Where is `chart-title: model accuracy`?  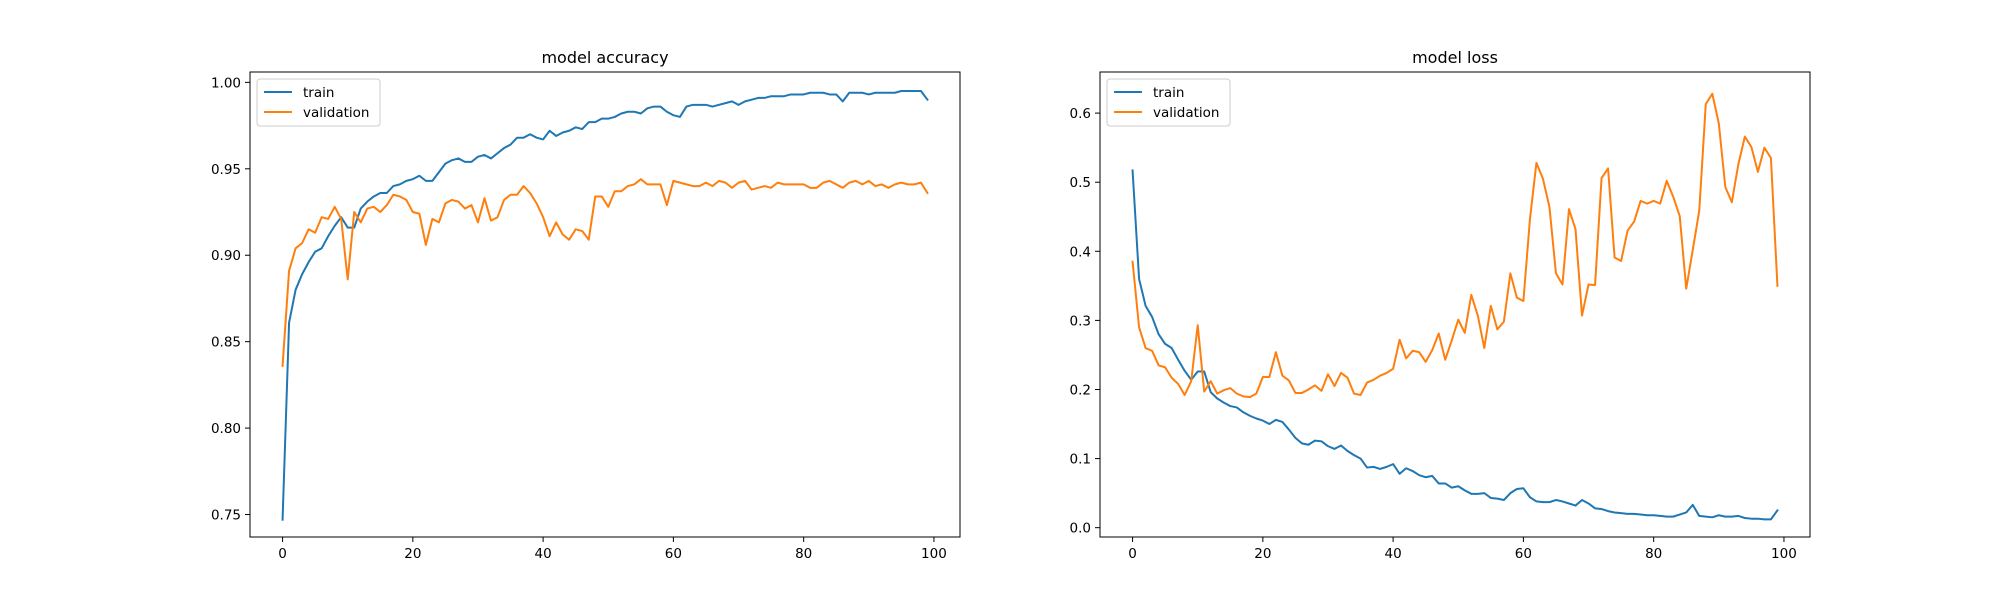
chart-title: model accuracy is located at coordinates (604, 57).